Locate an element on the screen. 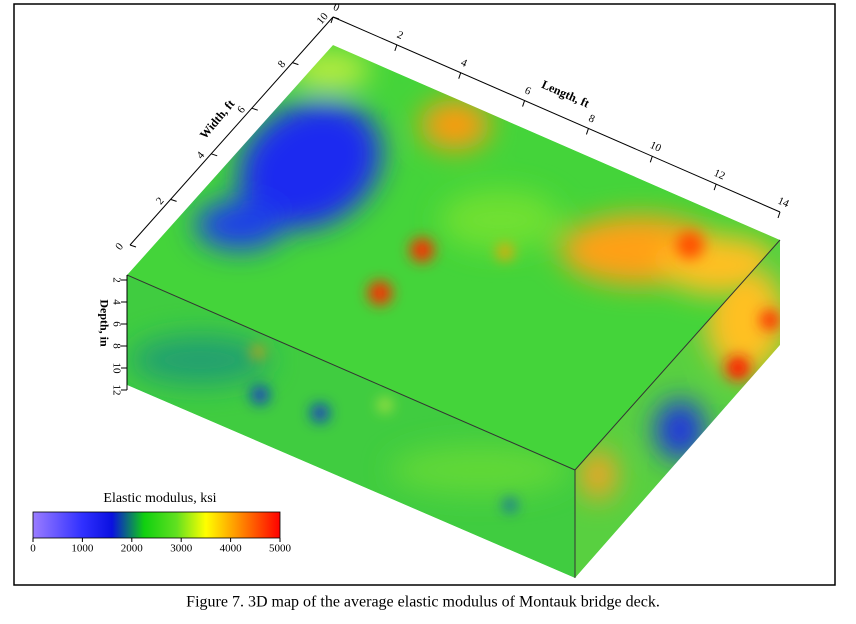 This screenshot has width=856, height=624. y-tick-label: 2 is located at coordinates (160, 201).